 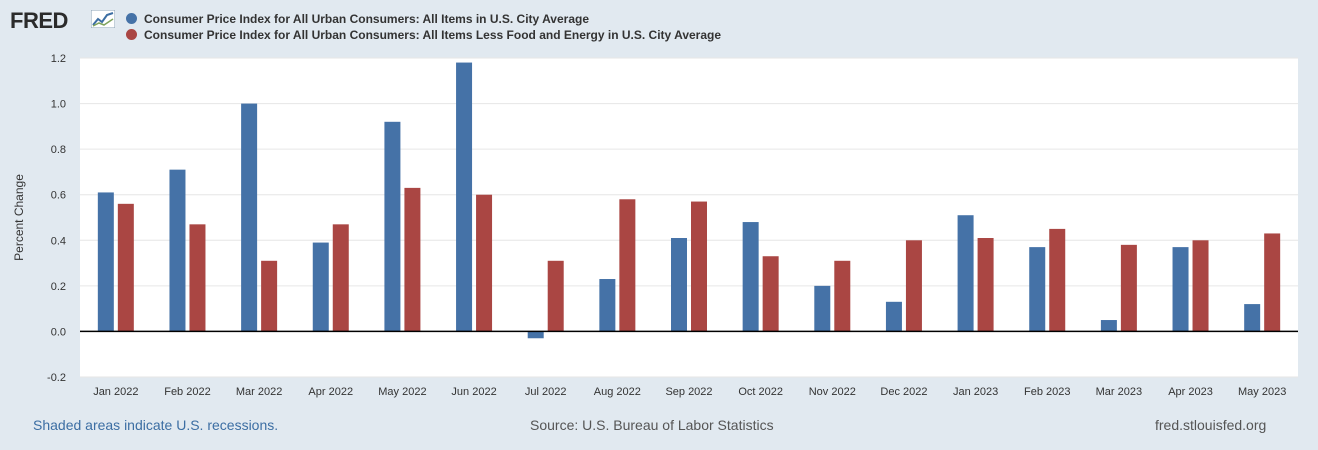 I want to click on line-chart-icon, so click(x=103, y=19).